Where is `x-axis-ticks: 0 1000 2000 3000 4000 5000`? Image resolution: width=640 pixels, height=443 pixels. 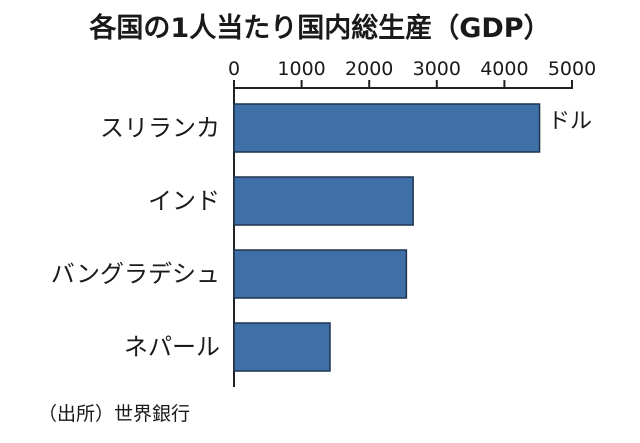
x-axis-ticks: 0 1000 2000 3000 4000 5000 is located at coordinates (412, 73).